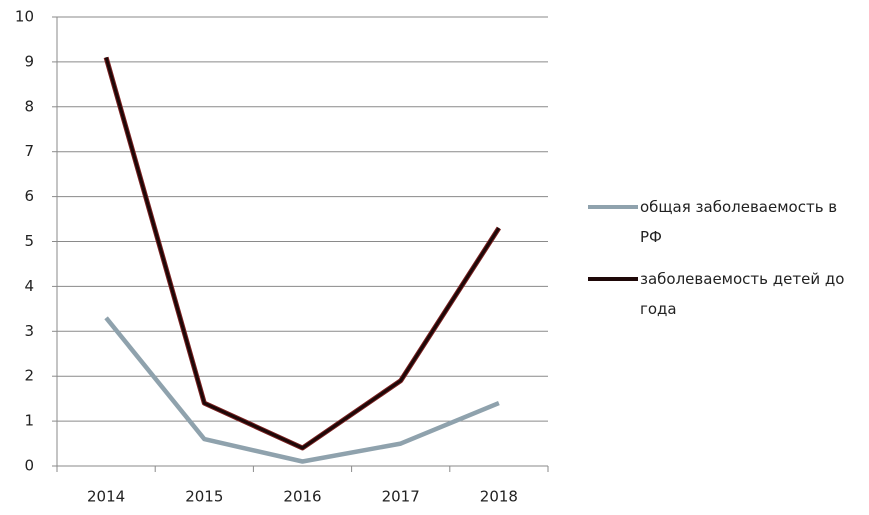 This screenshot has height=515, width=869. What do you see at coordinates (302, 497) in the screenshot?
I see `x-tick-label: 2016` at bounding box center [302, 497].